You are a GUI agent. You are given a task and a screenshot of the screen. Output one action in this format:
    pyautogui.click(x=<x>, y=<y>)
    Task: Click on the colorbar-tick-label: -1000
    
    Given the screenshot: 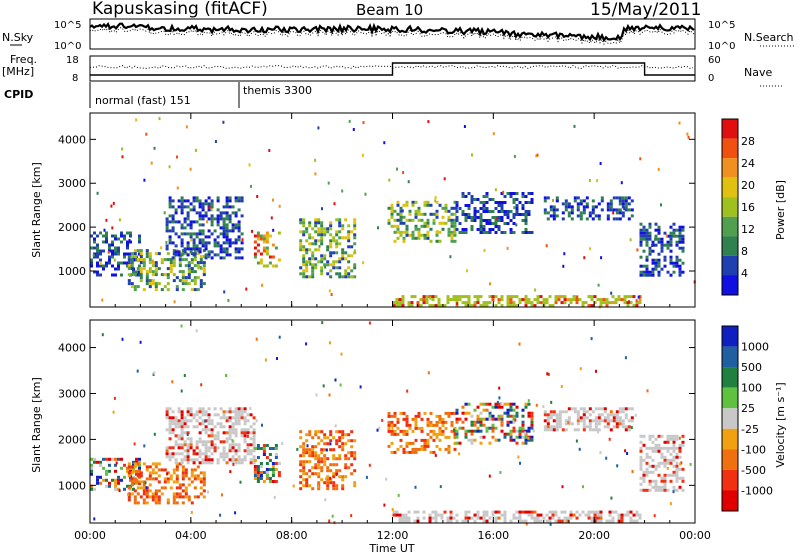 What is the action you would take?
    pyautogui.click(x=757, y=490)
    